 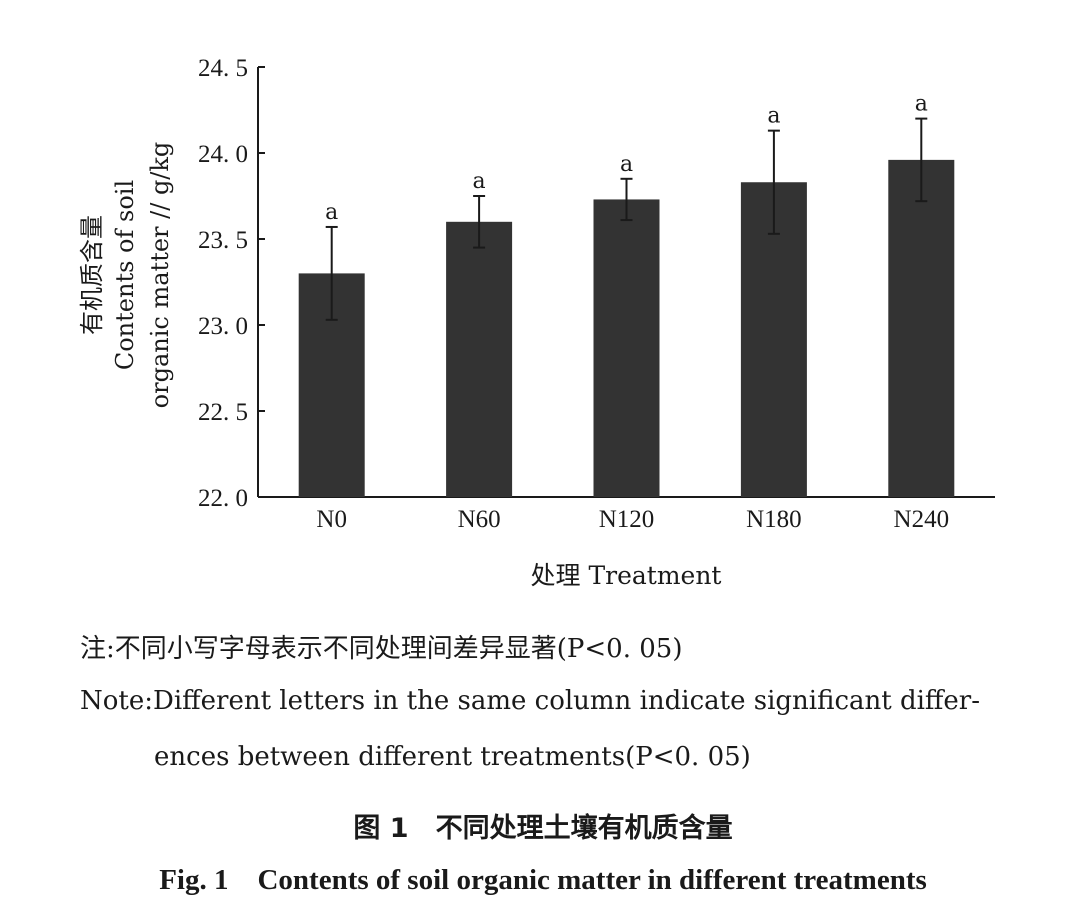 I want to click on y-axis: 22. 0 22. 5 23. 0 23. 5 24. 0 24. 5, so click(x=231, y=283).